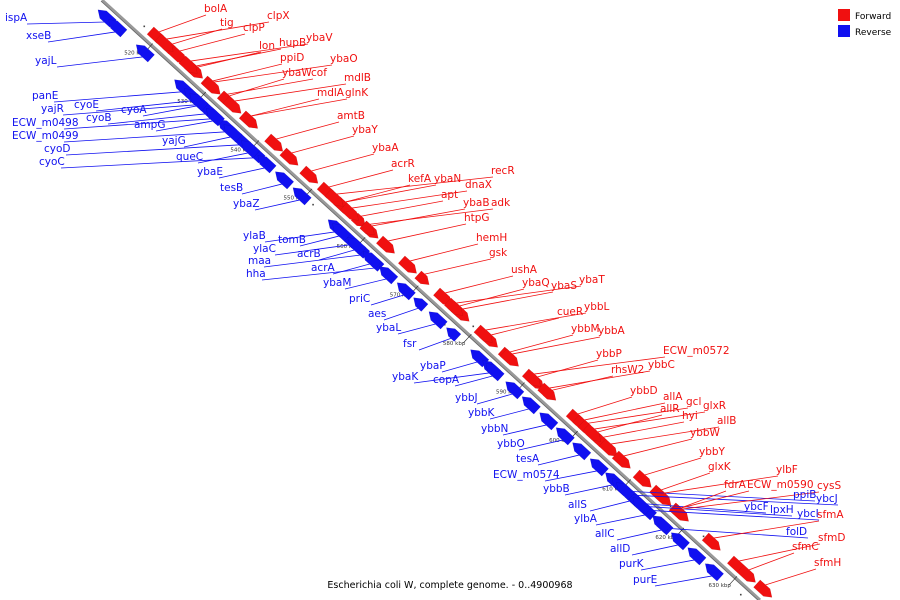  I want to click on gene-label-quec: queC, so click(189, 157).